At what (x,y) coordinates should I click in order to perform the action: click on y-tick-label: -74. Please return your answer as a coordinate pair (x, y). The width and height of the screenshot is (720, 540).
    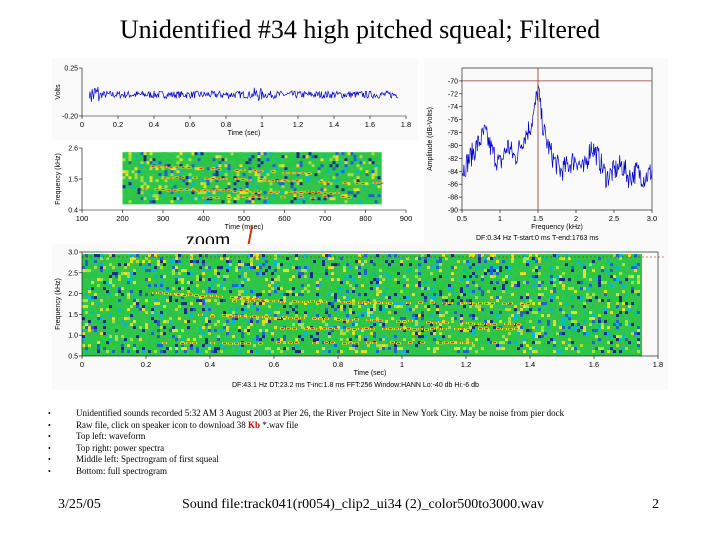
    Looking at the image, I should click on (453, 107).